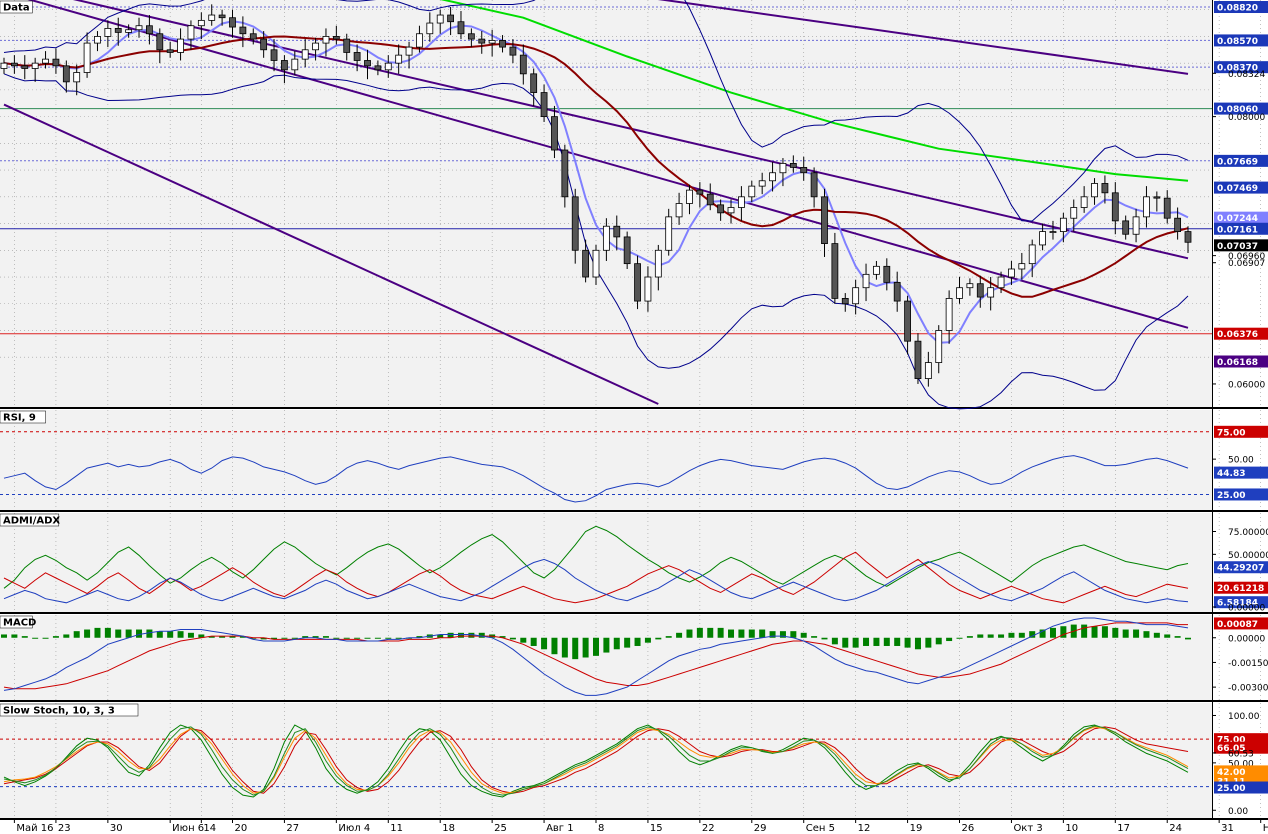 The image size is (1268, 834). Describe the element at coordinates (634, 461) in the screenshot. I see `pane-2: 75.00 50.00 44.83 25.00 RSI, 9` at that location.